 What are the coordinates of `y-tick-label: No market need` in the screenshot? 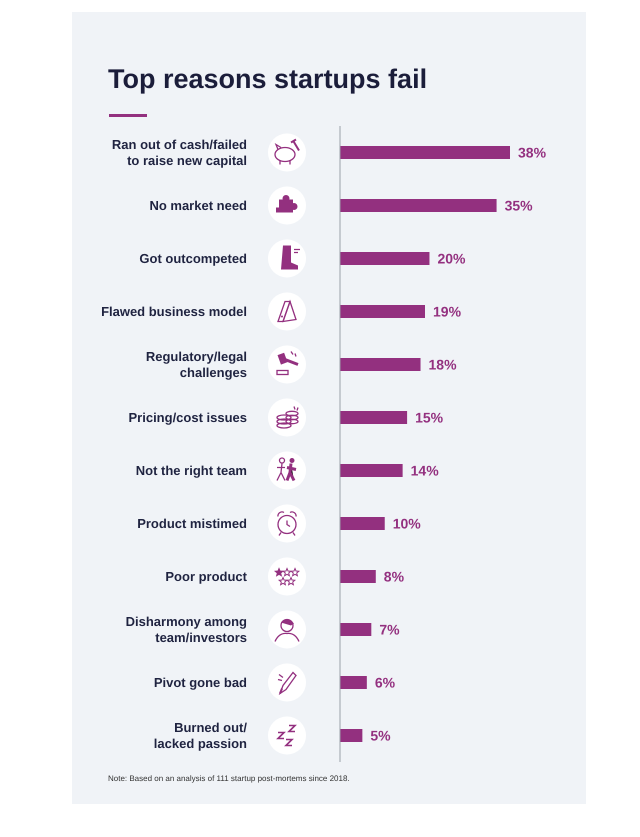 It's located at (198, 206).